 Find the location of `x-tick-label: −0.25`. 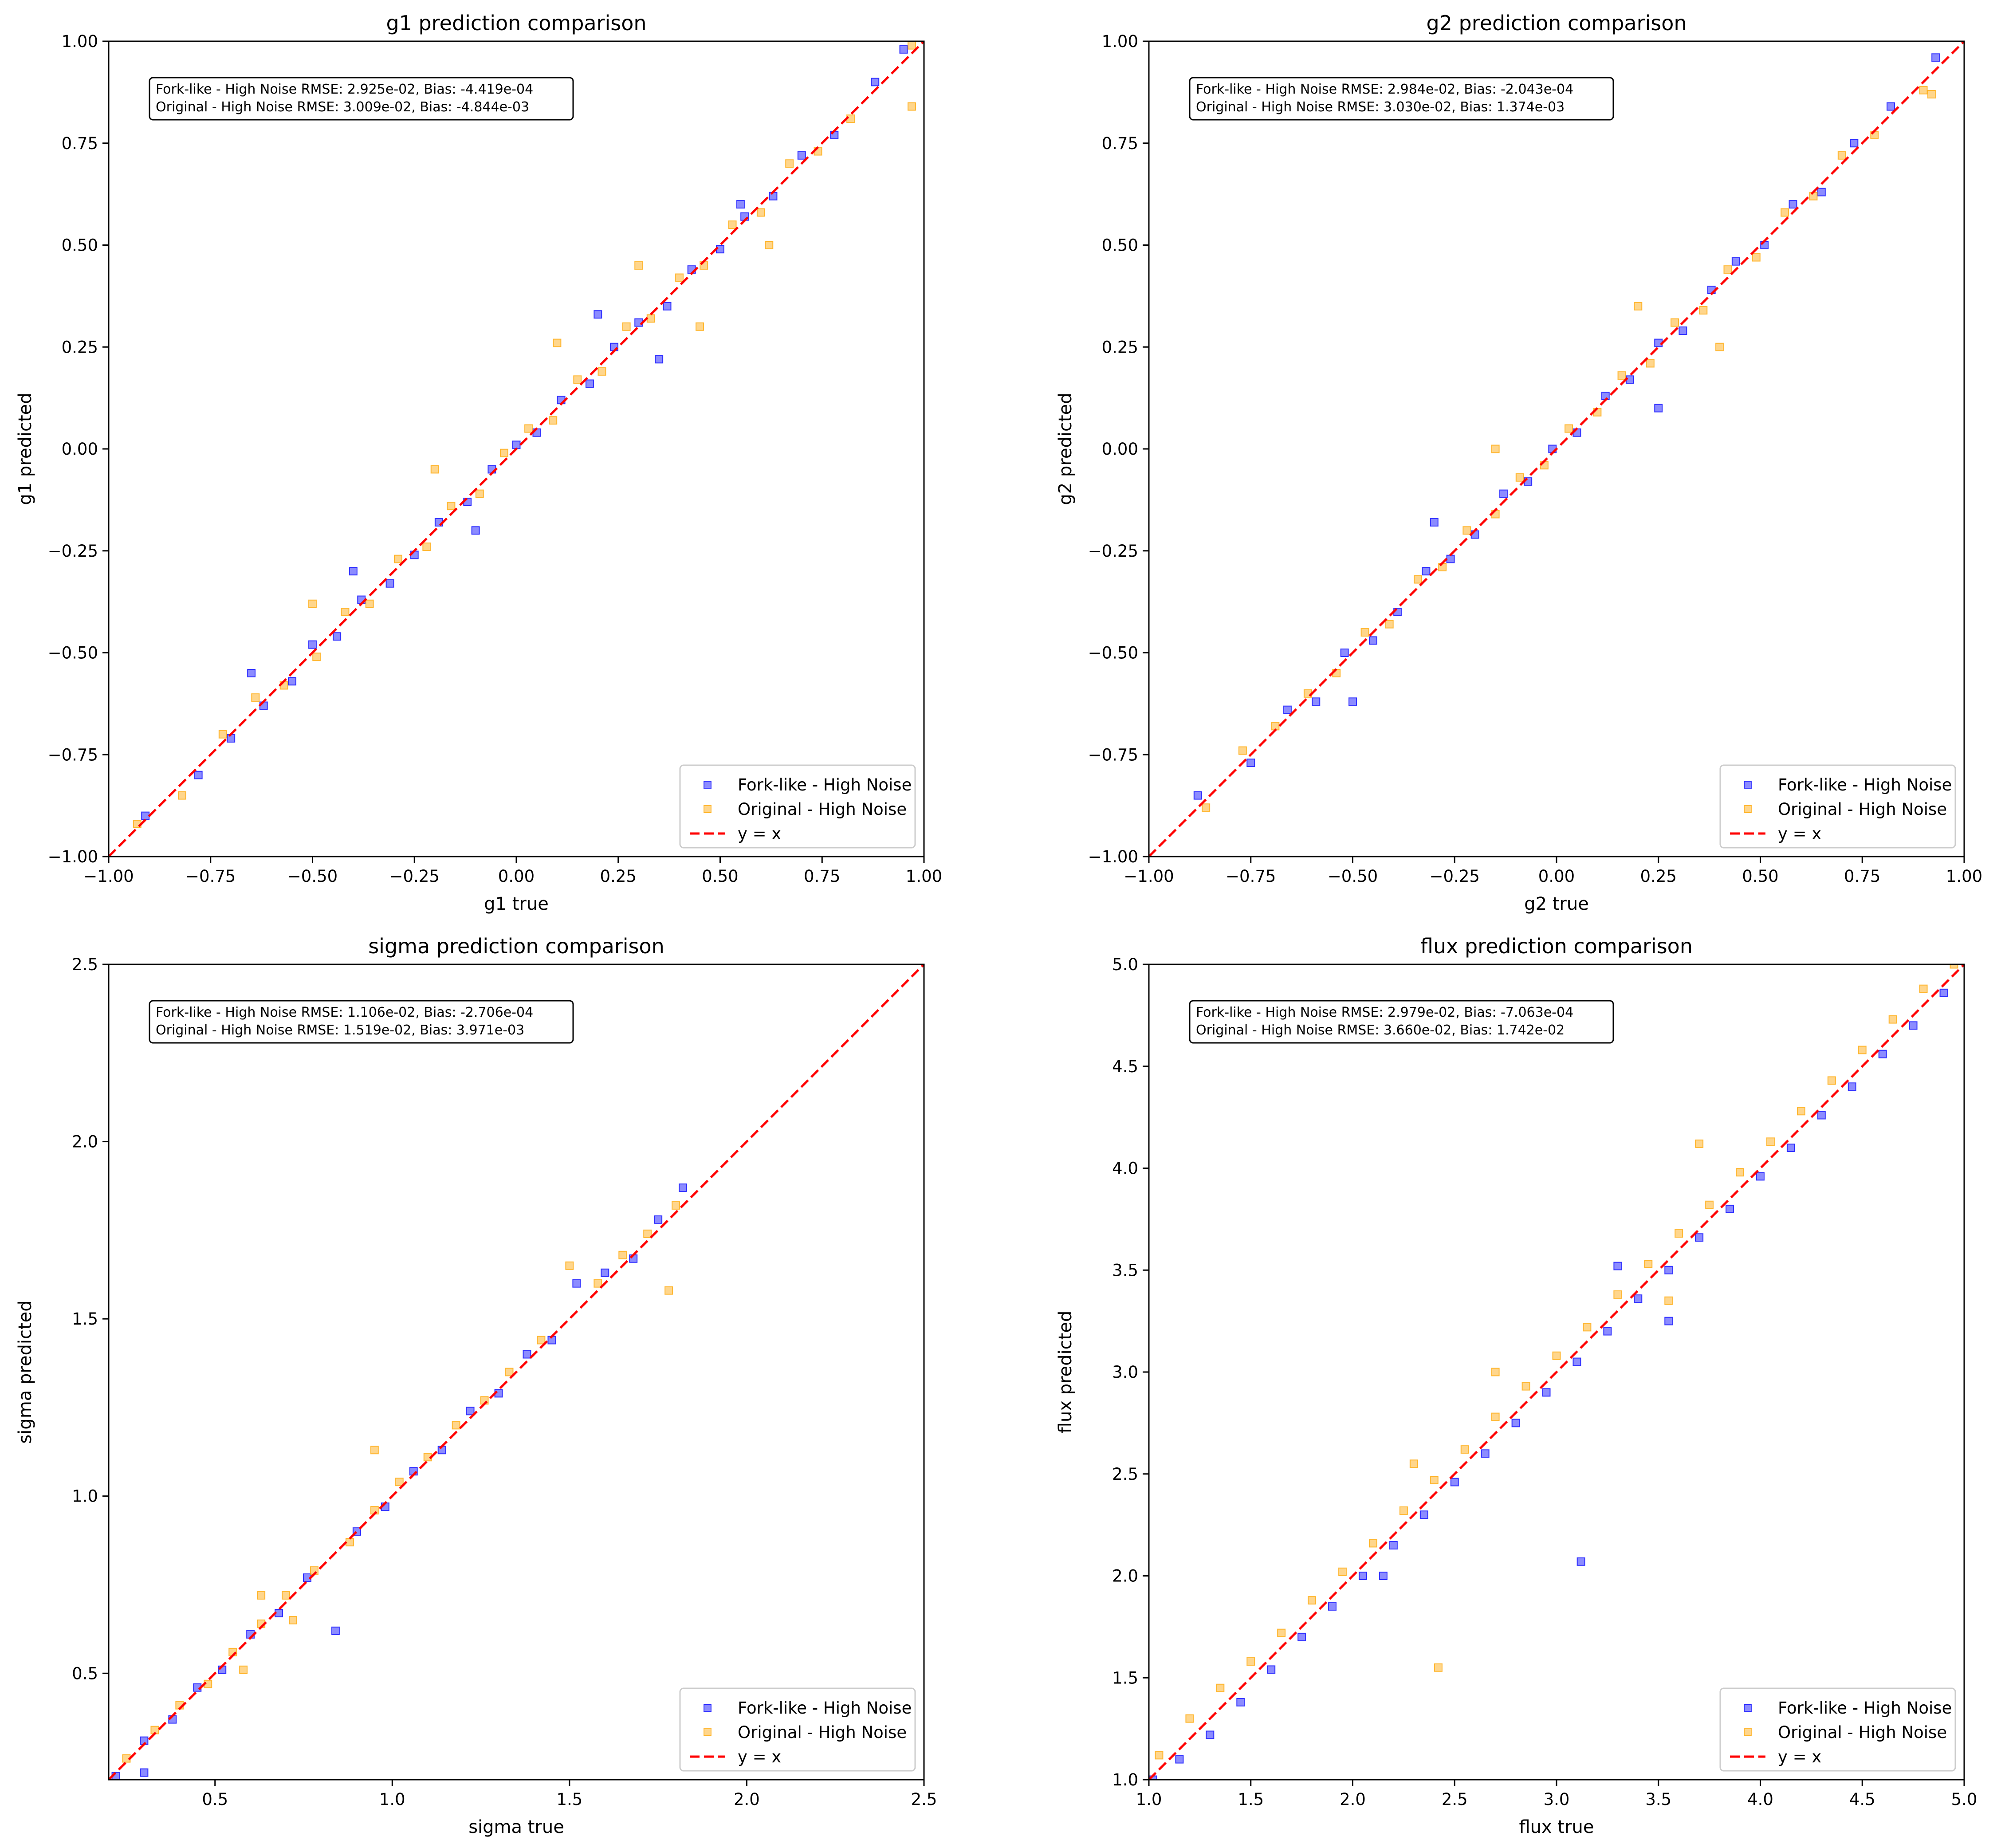

x-tick-label: −0.25 is located at coordinates (415, 876).